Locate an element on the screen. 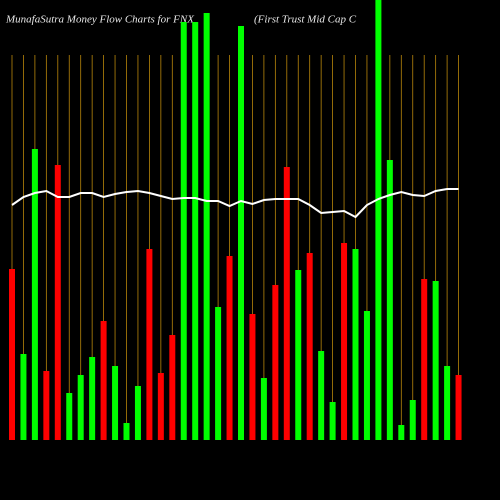 The width and height of the screenshot is (500, 500). chart-title: MunafaSutra Money Flow Charts for FNX is located at coordinates (100, 20).